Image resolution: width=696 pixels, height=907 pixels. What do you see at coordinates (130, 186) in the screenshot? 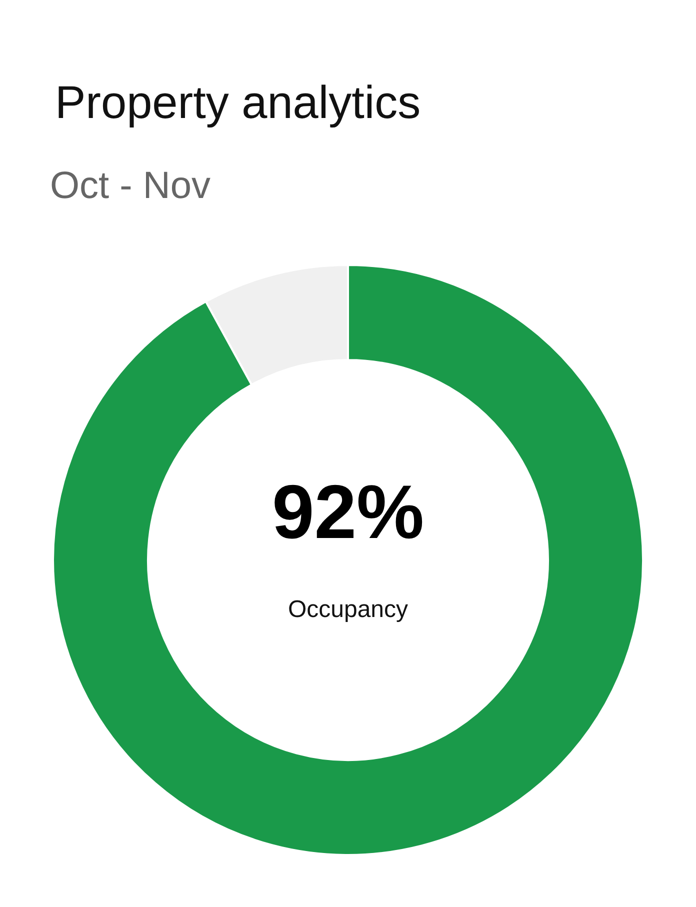
I see `chart-subtitle: Oct - Nov` at bounding box center [130, 186].